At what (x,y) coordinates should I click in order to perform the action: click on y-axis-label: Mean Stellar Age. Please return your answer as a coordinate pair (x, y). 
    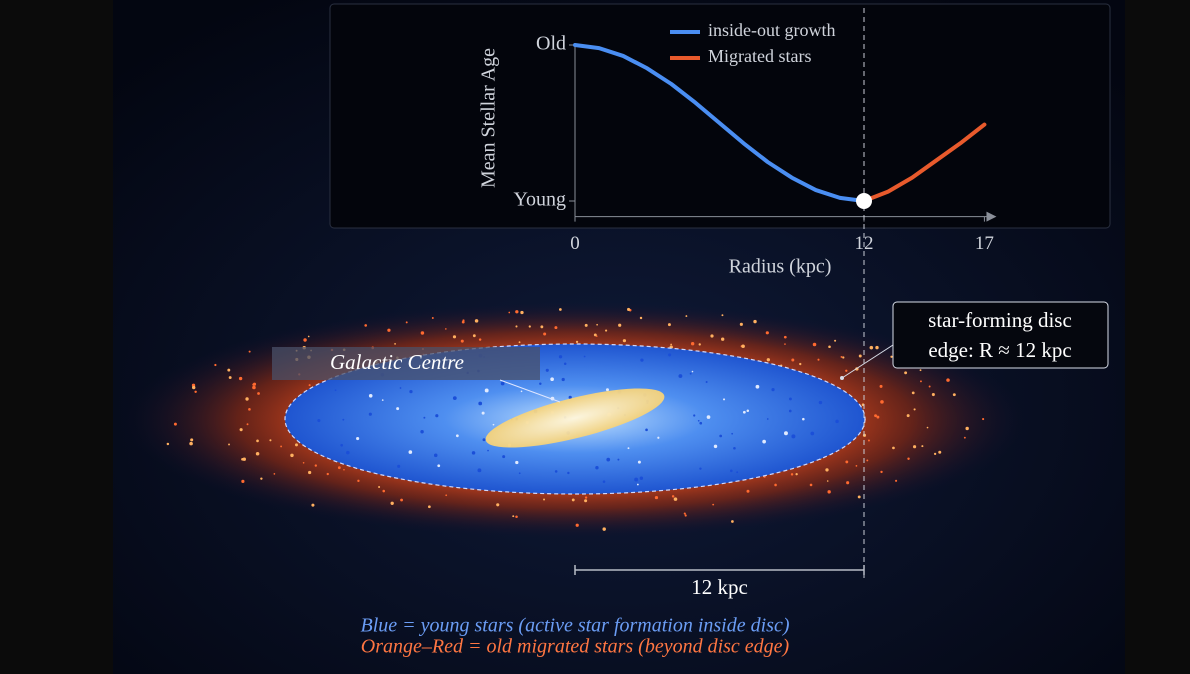
    Looking at the image, I should click on (489, 118).